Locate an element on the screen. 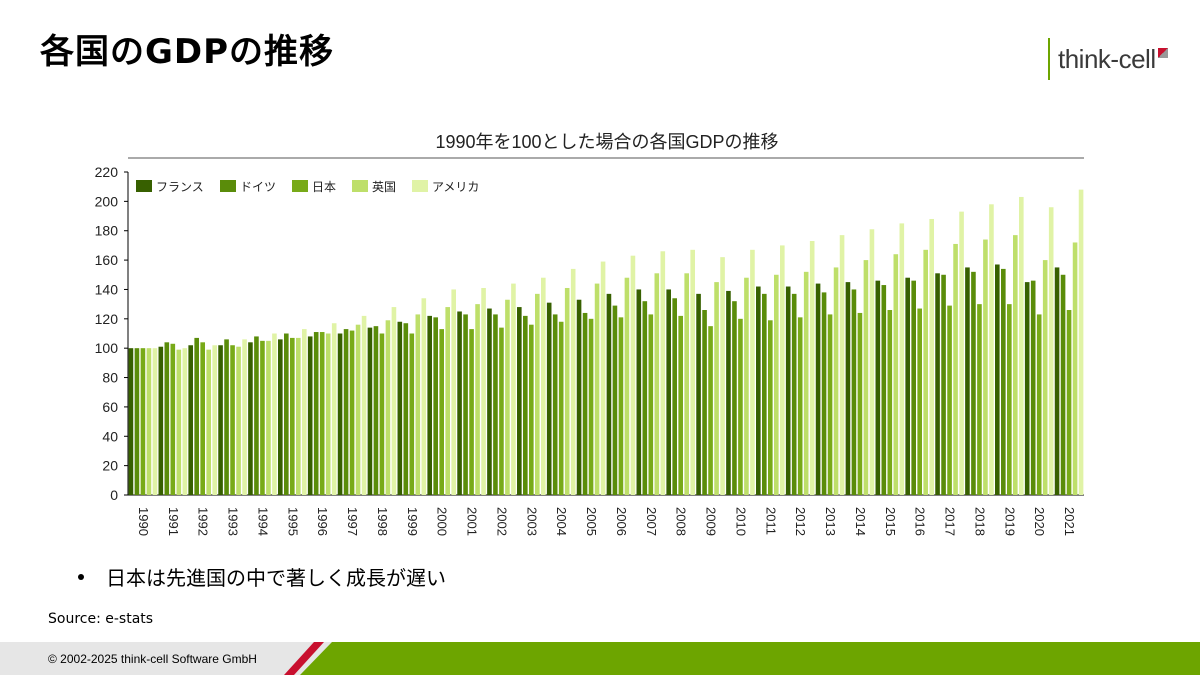 The height and width of the screenshot is (675, 1200). bullet-text: 日本は先進国の中で著しく成長が遅い is located at coordinates (276, 578).